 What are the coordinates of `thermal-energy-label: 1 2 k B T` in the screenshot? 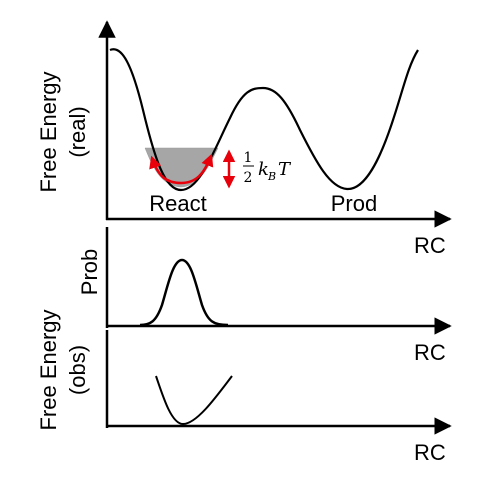 It's located at (267, 168).